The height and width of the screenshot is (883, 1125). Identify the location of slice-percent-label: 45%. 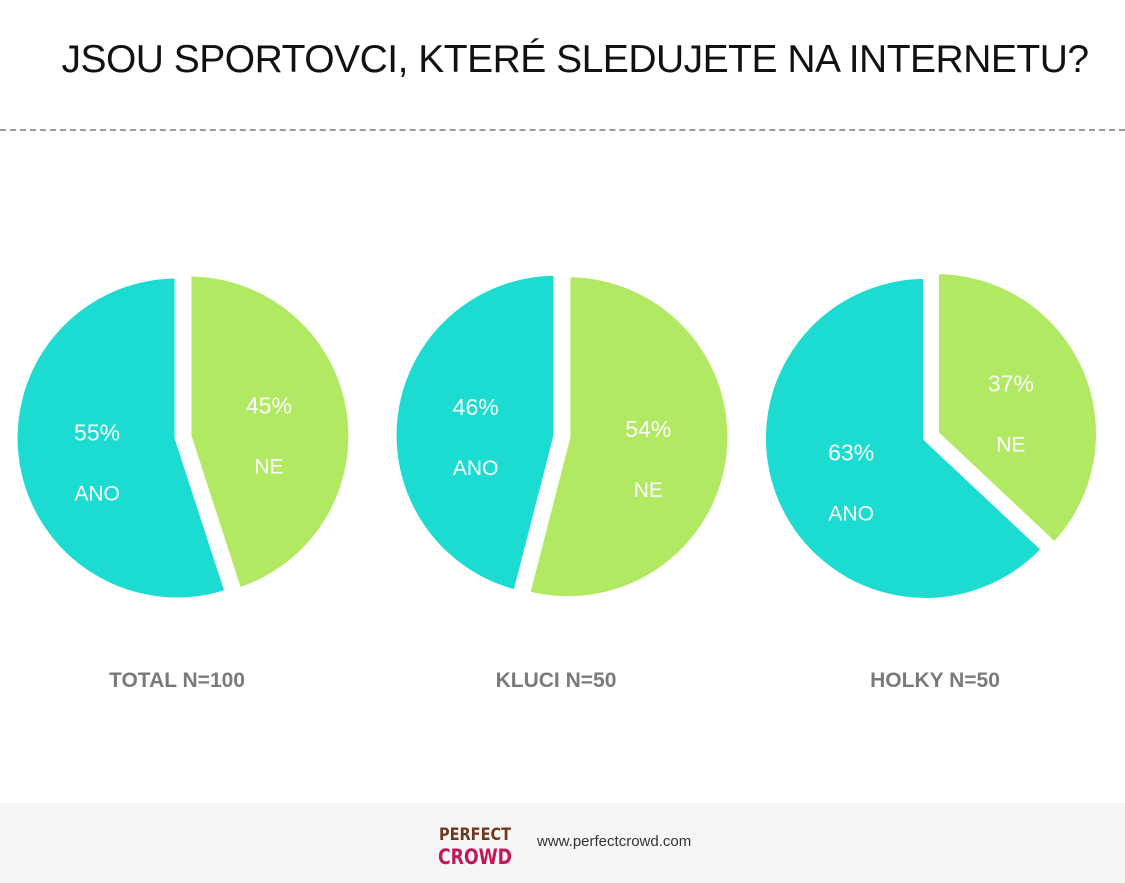
(269, 405).